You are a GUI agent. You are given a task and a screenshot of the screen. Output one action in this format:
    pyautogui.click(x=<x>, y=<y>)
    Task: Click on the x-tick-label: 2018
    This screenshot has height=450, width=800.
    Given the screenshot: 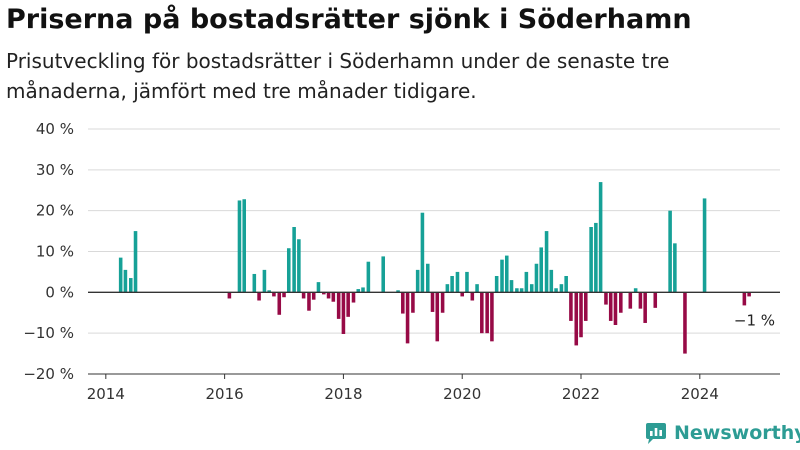 What is the action you would take?
    pyautogui.click(x=343, y=394)
    